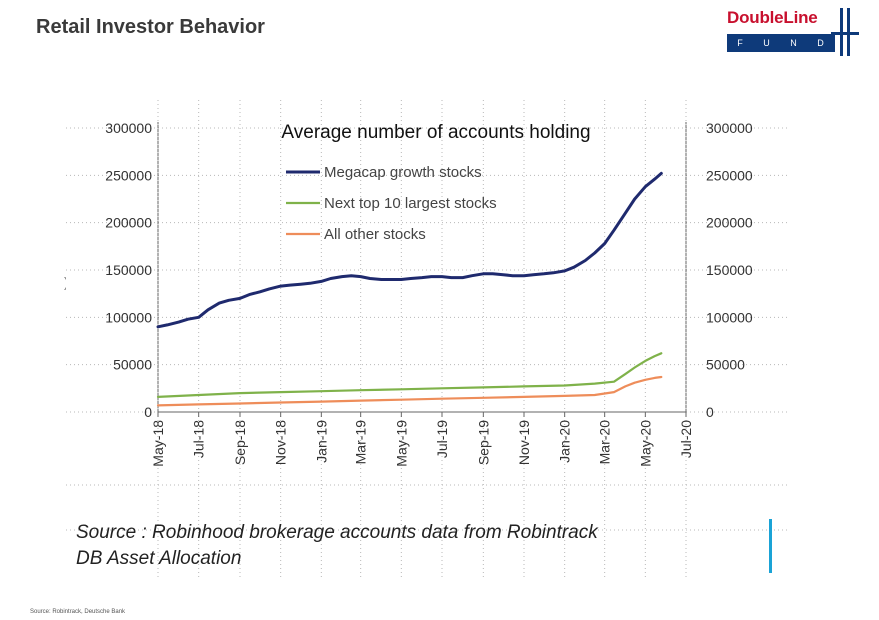  What do you see at coordinates (442, 439) in the screenshot?
I see `x-tick-label-7: Jul-19` at bounding box center [442, 439].